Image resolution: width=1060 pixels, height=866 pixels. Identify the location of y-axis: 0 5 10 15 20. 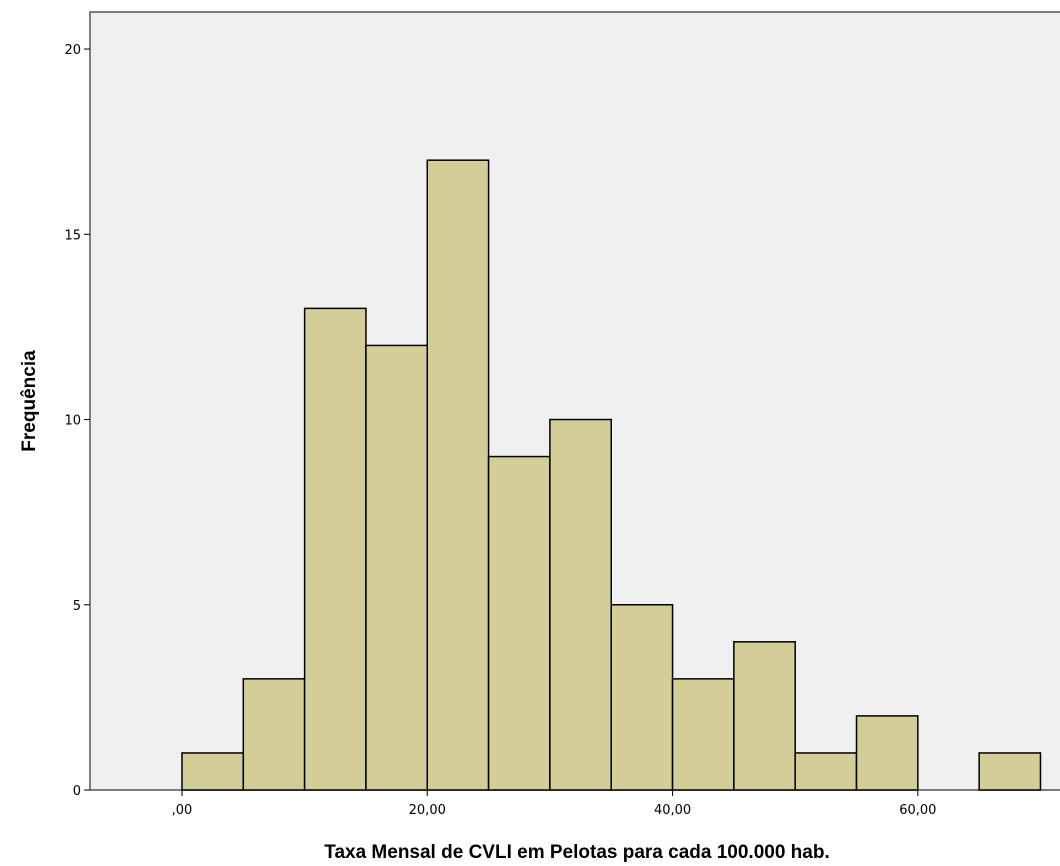
(77, 421).